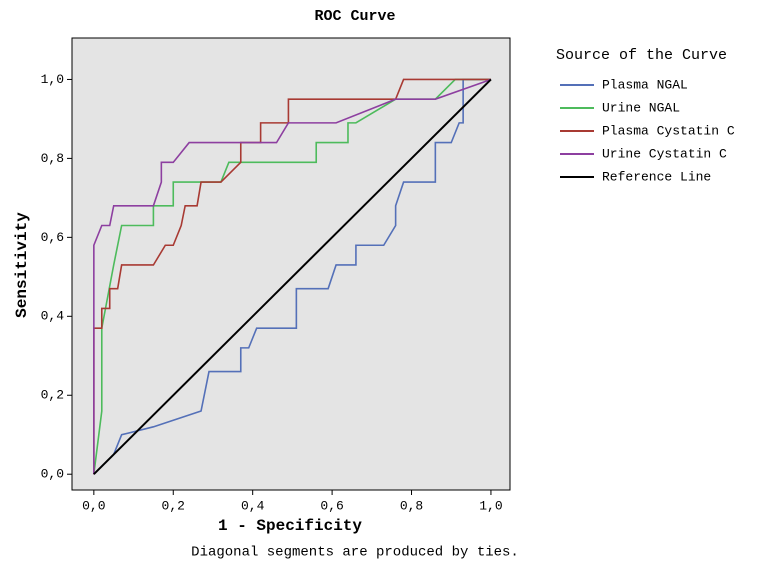 The image size is (771, 565). Describe the element at coordinates (52, 474) in the screenshot. I see `y-tick-label: 0,0` at that location.